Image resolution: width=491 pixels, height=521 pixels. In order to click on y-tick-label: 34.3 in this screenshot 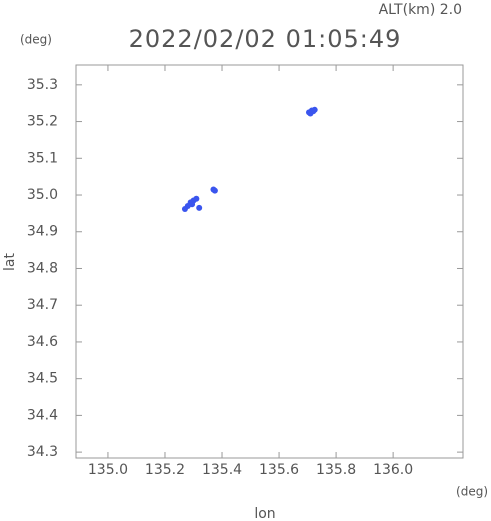, I will do `click(42, 452)`.